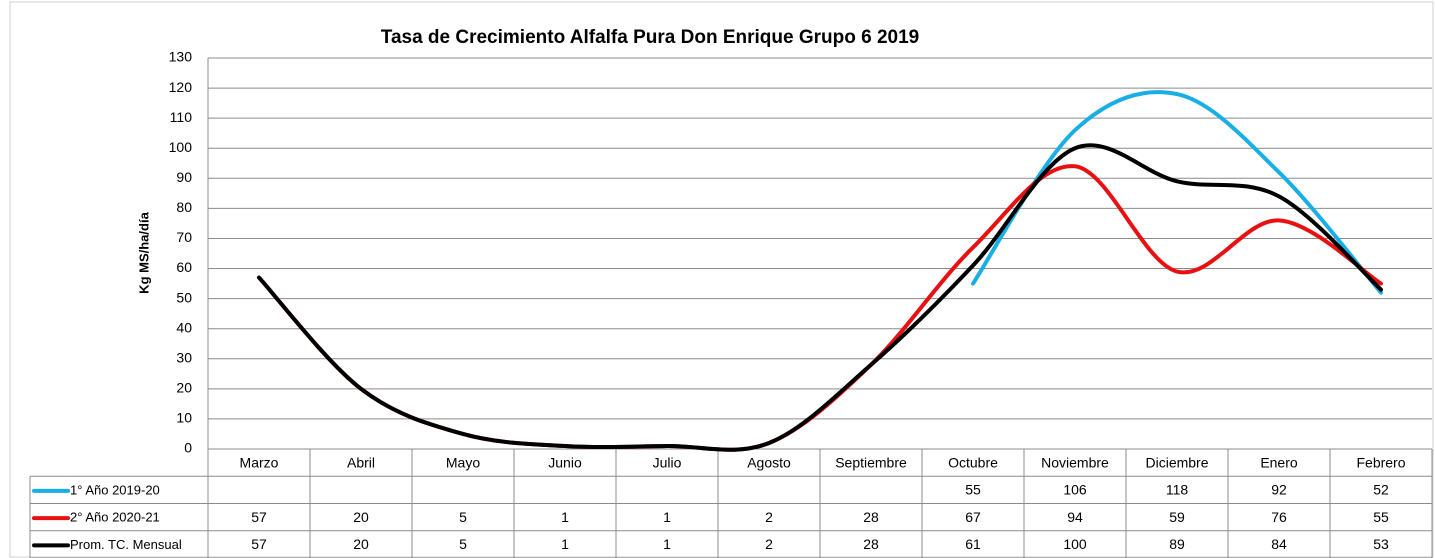 Image resolution: width=1435 pixels, height=558 pixels. I want to click on y-tick-label: 80, so click(184, 207).